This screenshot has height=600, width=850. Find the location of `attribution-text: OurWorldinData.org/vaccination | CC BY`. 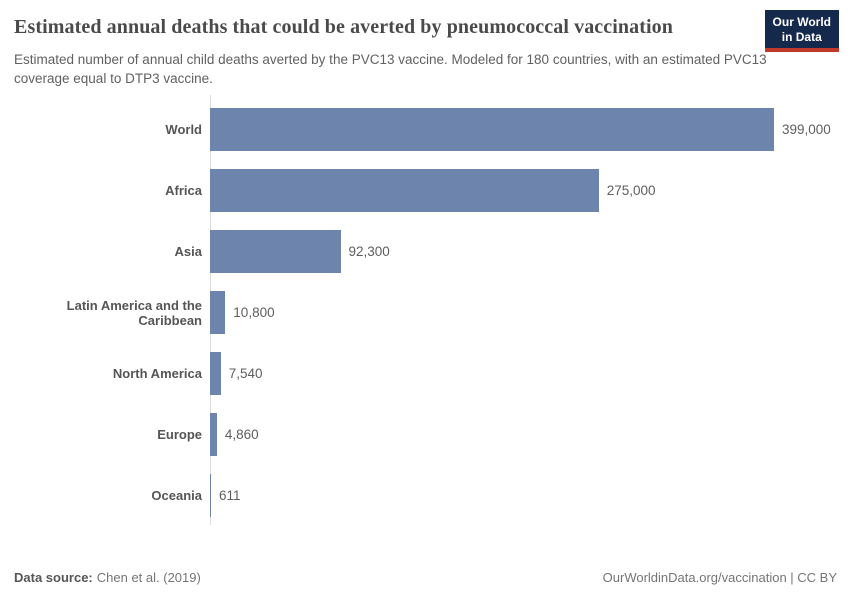

attribution-text: OurWorldinData.org/vaccination | CC BY is located at coordinates (719, 577).